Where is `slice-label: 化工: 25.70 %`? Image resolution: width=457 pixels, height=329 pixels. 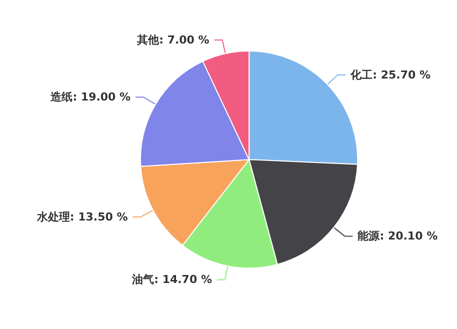 slice-label: 化工: 25.70 % is located at coordinates (390, 75).